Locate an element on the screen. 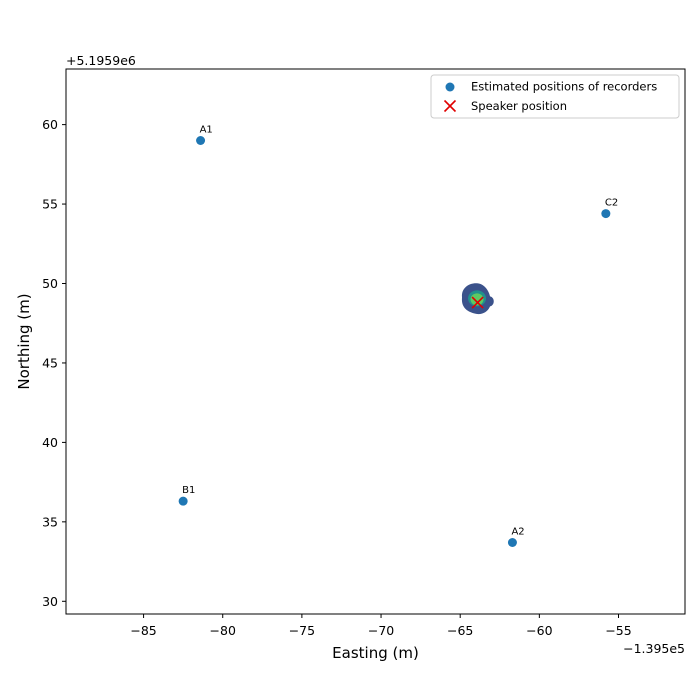 This screenshot has width=700, height=700. x-axis-label: Easting (m) is located at coordinates (375, 653).